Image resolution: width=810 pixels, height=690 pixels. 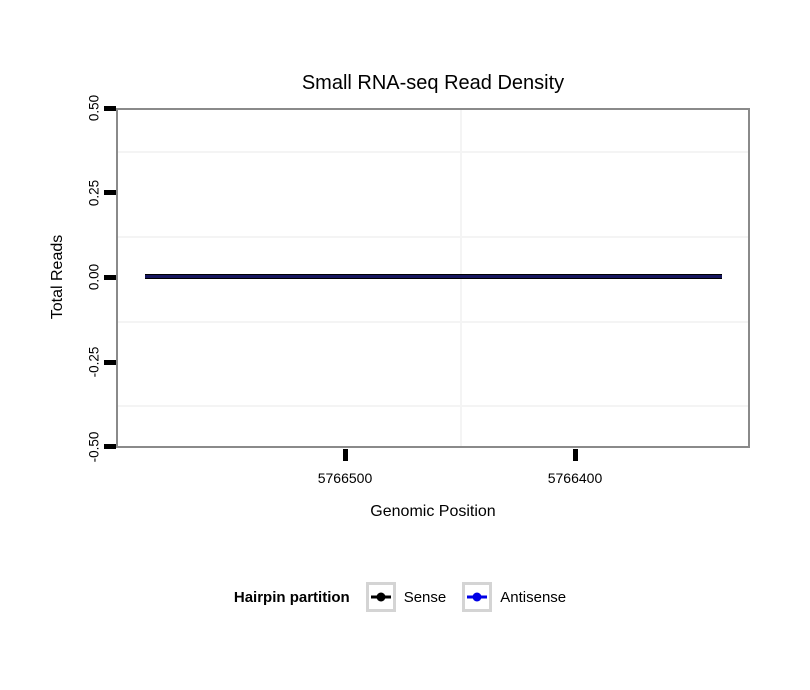 What do you see at coordinates (433, 406) in the screenshot?
I see `minor-gridline-y-neg0375` at bounding box center [433, 406].